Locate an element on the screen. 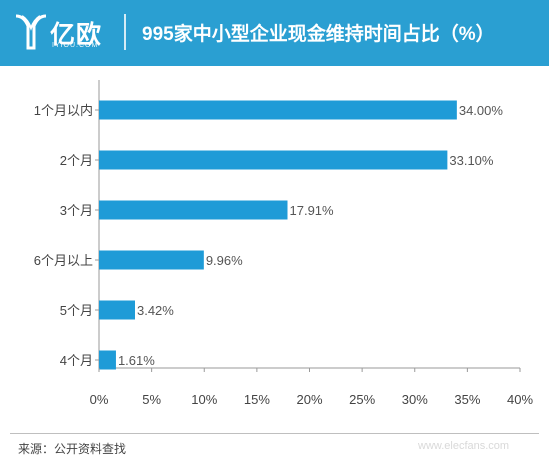  header-banner: 亿欧 IYIOU.COM 995家中小型企业现金维持时间占比（%） is located at coordinates (274, 33).